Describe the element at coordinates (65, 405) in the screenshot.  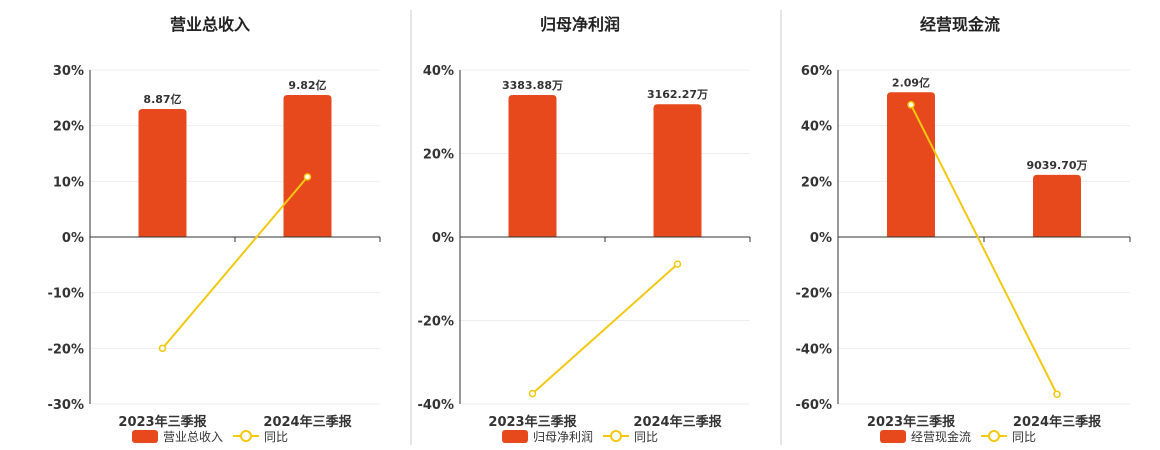
I see `y-tick-label: -30%` at that location.